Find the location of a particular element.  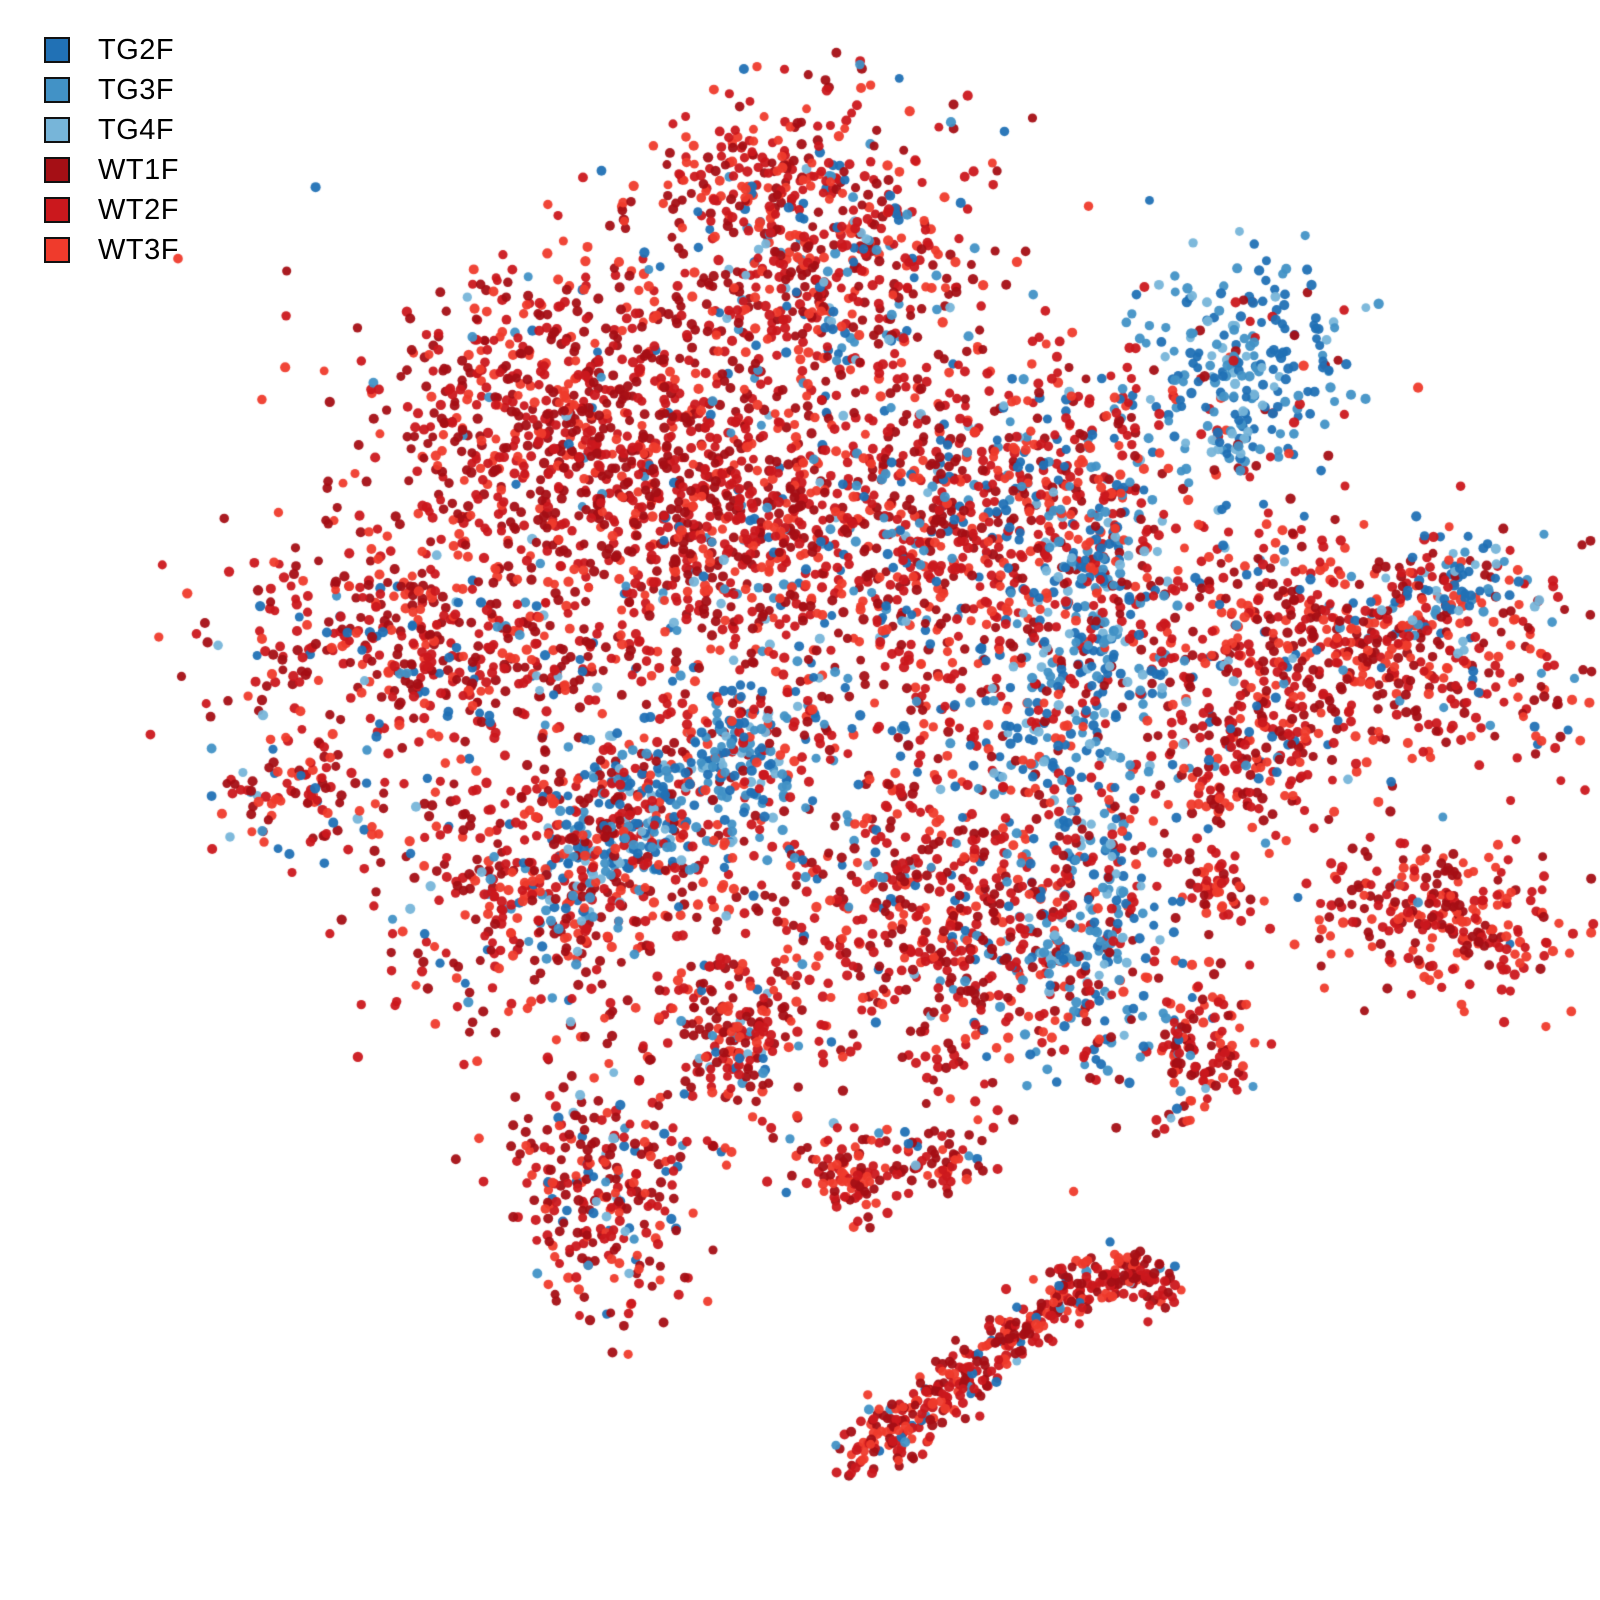

legend-label-tg4f: TG4F is located at coordinates (136, 129).